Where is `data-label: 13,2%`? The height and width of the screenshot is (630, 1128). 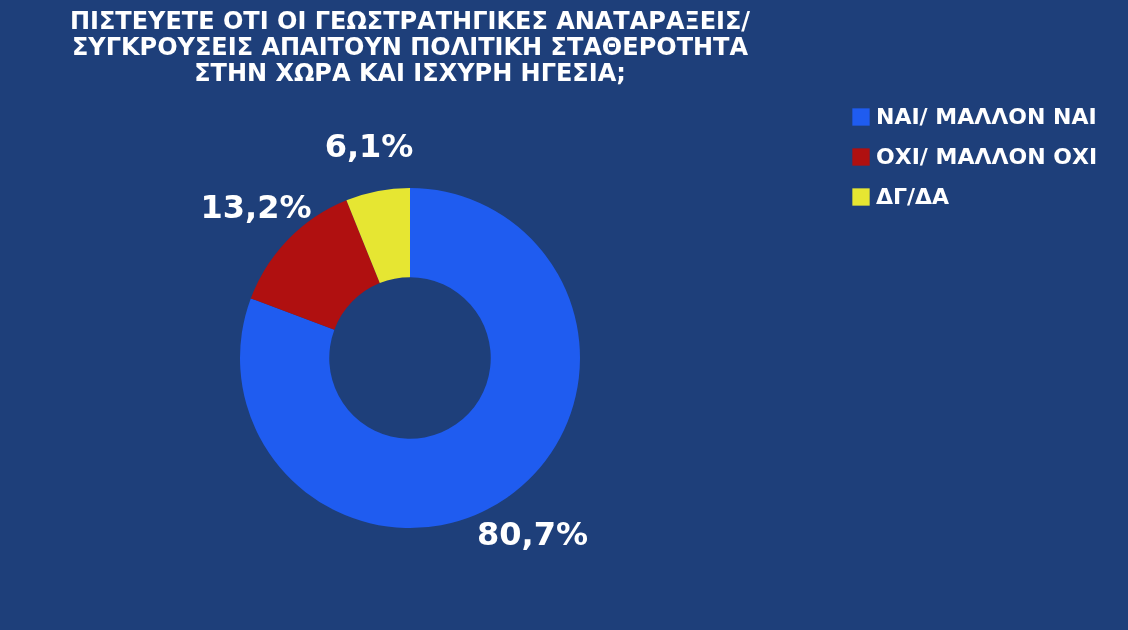 data-label: 13,2% is located at coordinates (256, 206).